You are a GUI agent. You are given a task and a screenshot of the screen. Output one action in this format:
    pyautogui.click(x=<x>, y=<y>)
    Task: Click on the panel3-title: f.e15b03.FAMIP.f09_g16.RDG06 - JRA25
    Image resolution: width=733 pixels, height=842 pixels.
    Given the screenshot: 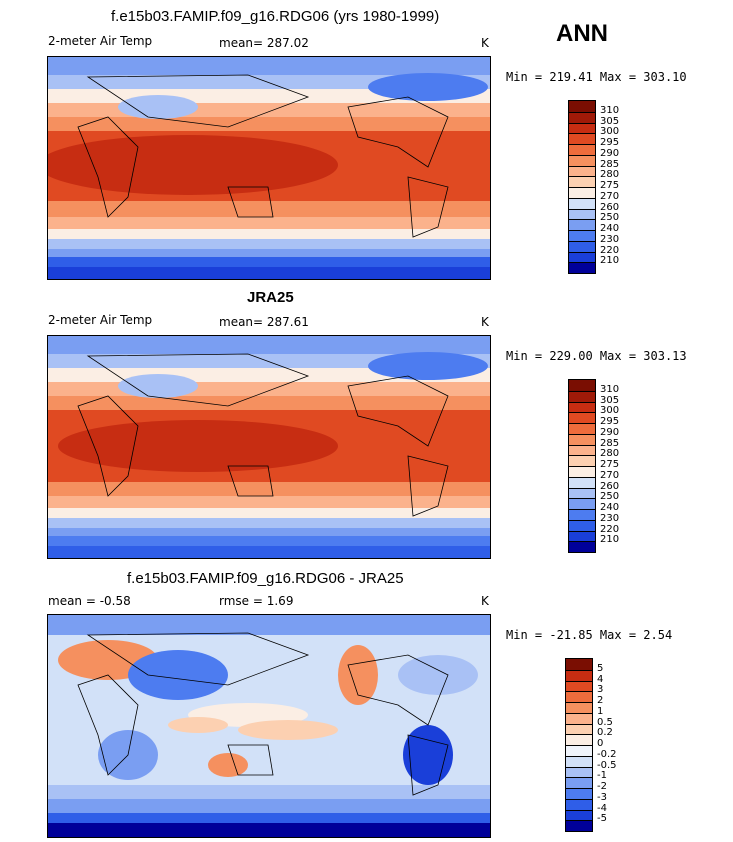 What is the action you would take?
    pyautogui.click(x=265, y=578)
    